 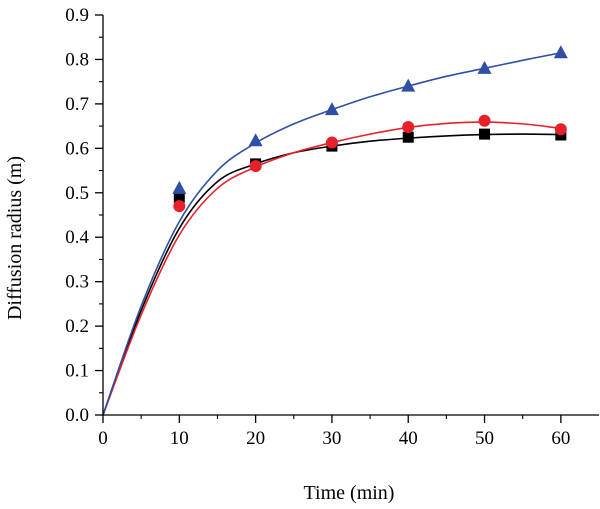 I want to click on y-tick-label: 0.8, so click(x=77, y=59).